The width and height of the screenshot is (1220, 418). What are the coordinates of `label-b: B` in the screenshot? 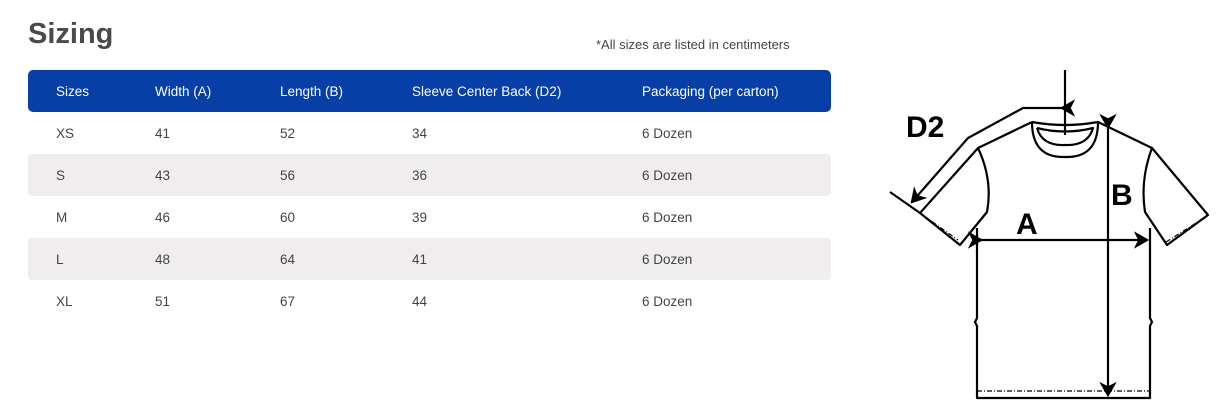 It's located at (1122, 195).